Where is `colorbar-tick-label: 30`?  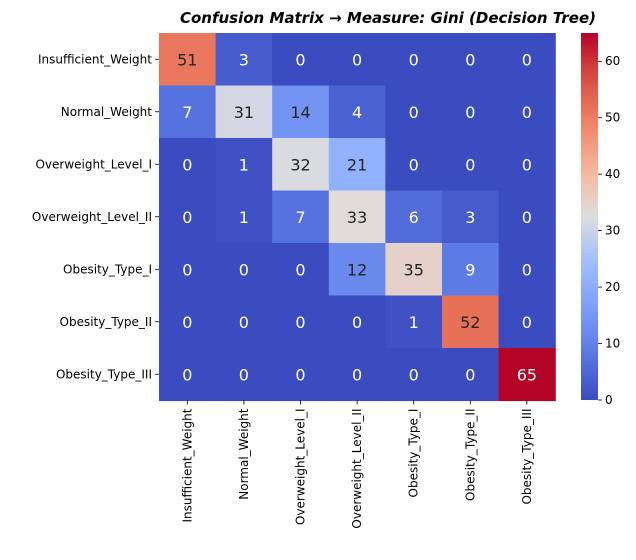 colorbar-tick-label: 30 is located at coordinates (612, 231).